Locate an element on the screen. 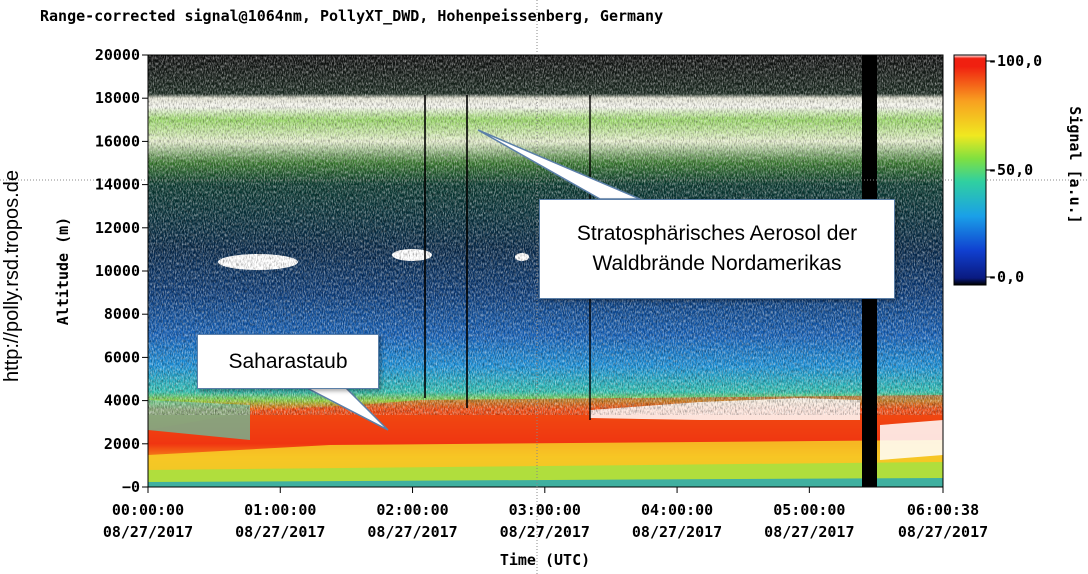 The height and width of the screenshot is (574, 1088). y-tick-label: 4000 is located at coordinates (122, 401).